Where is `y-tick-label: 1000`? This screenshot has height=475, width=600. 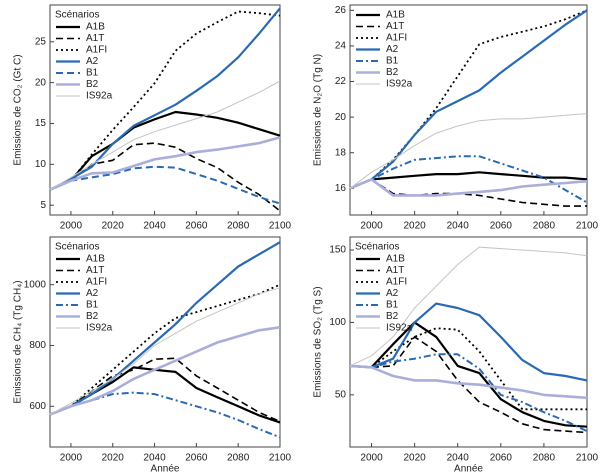 y-tick-label: 1000 is located at coordinates (35, 284).